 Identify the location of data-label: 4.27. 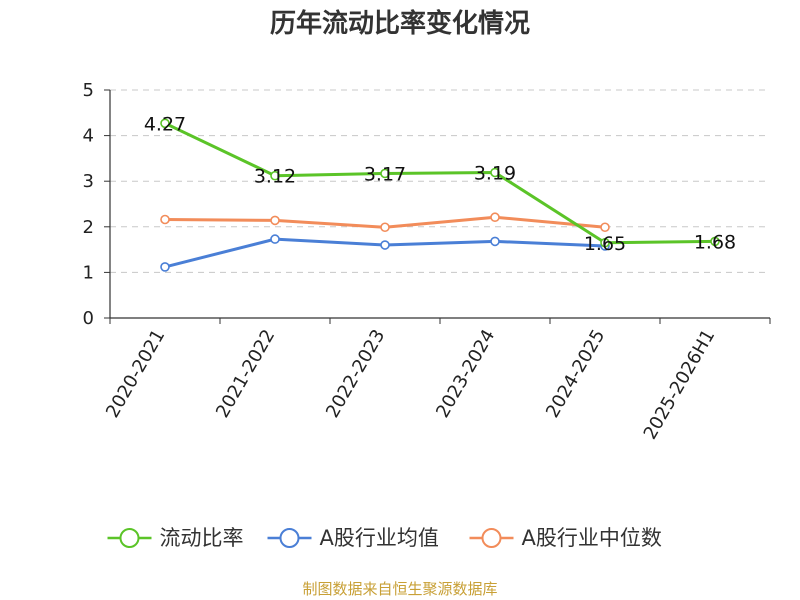
(165, 124).